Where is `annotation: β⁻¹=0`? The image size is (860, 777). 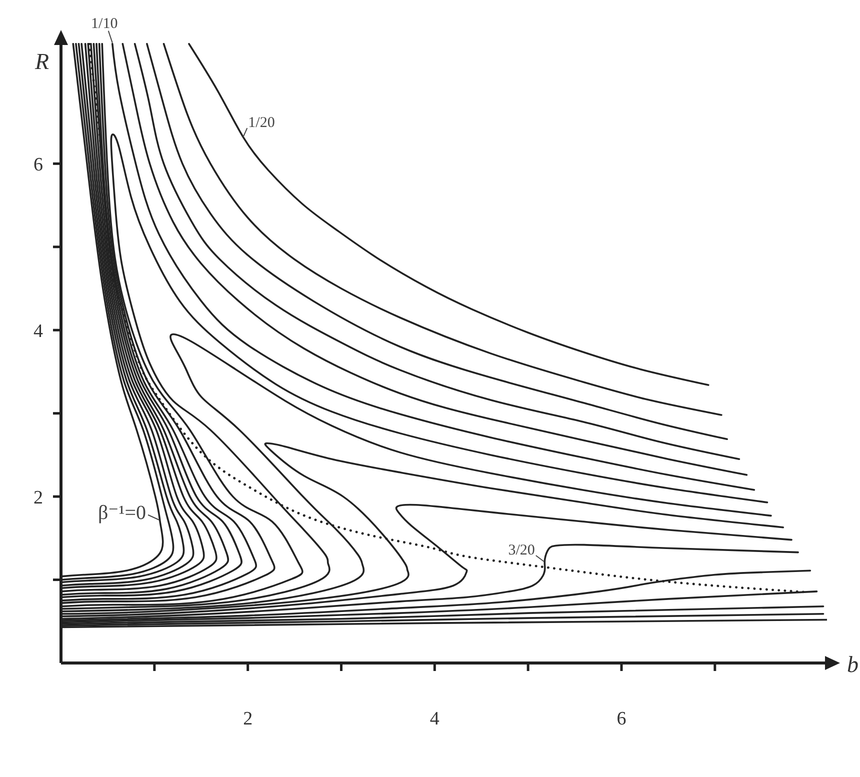 annotation: β⁻¹=0 is located at coordinates (122, 513).